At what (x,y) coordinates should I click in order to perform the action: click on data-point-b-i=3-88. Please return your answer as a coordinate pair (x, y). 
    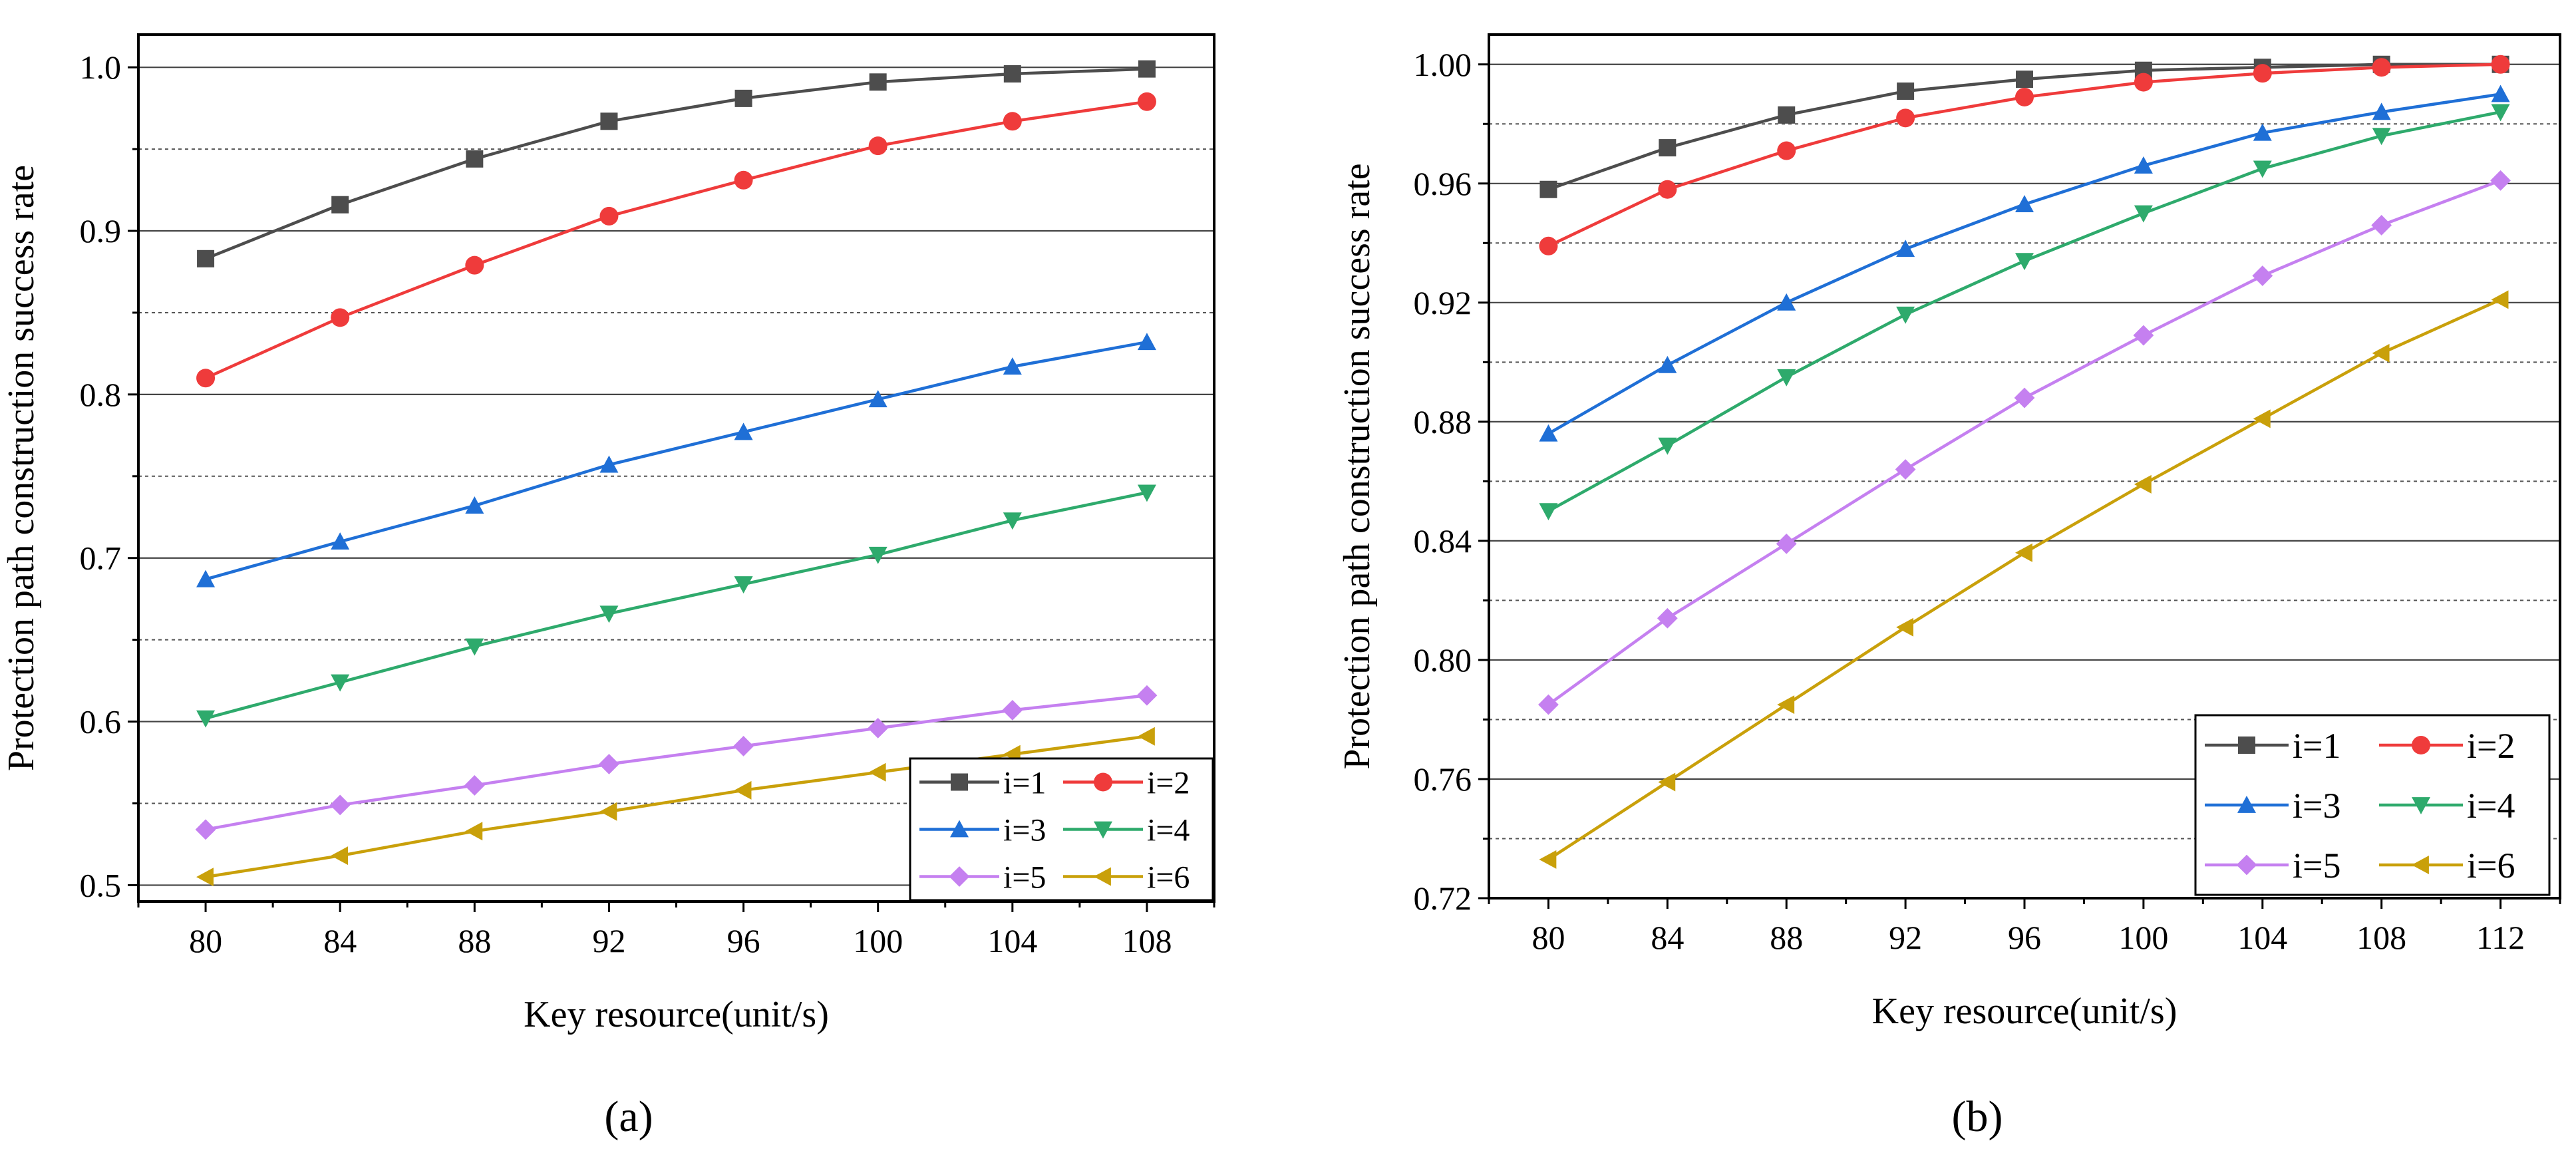
    Looking at the image, I should click on (1786, 302).